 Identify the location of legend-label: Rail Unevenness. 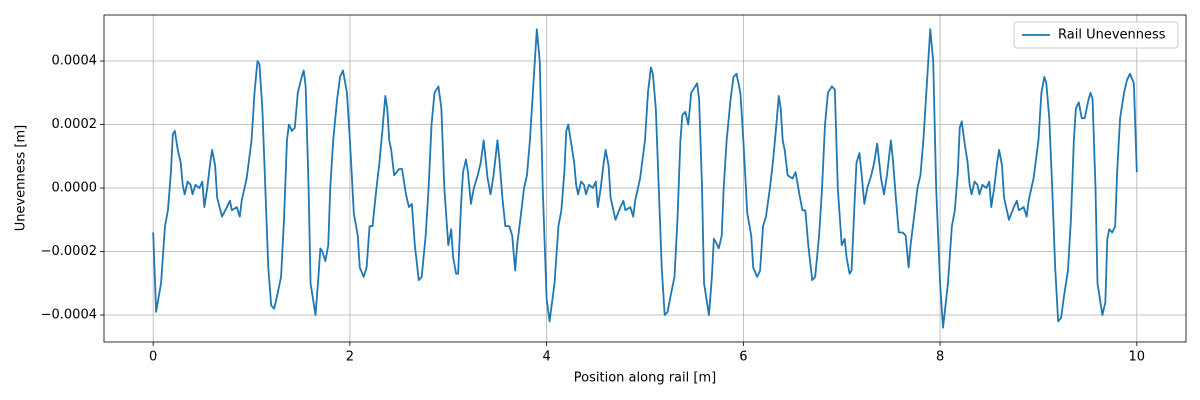
(1112, 35).